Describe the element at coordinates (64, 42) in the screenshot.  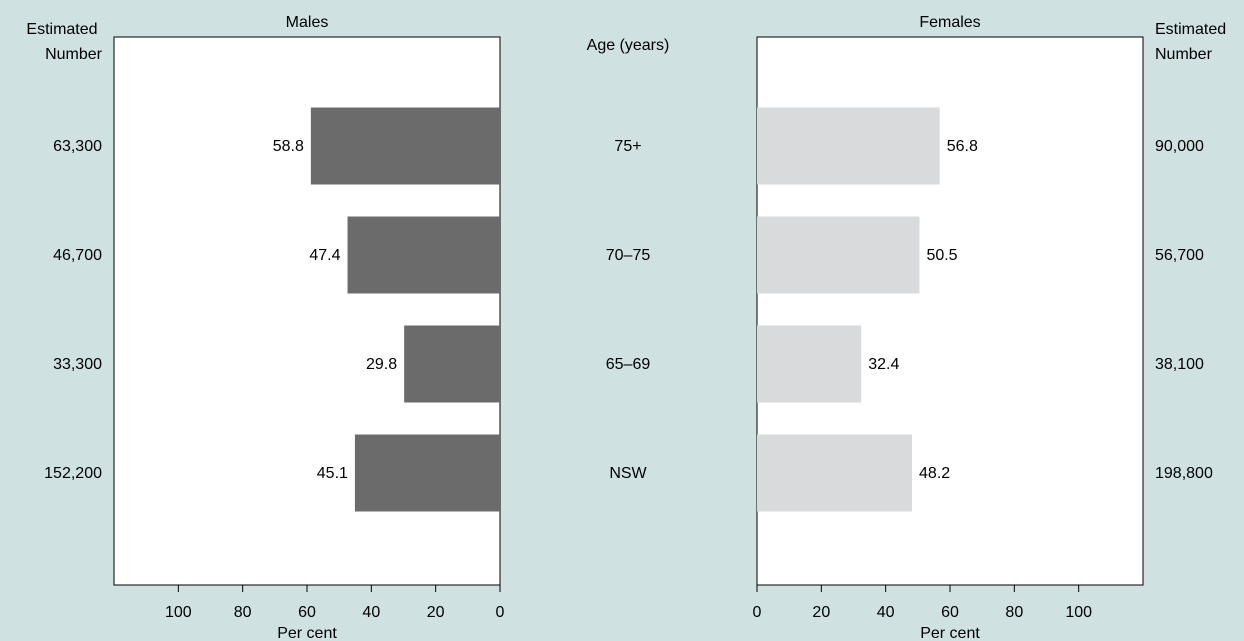
I see `left-estimated-label: Estimated Number` at that location.